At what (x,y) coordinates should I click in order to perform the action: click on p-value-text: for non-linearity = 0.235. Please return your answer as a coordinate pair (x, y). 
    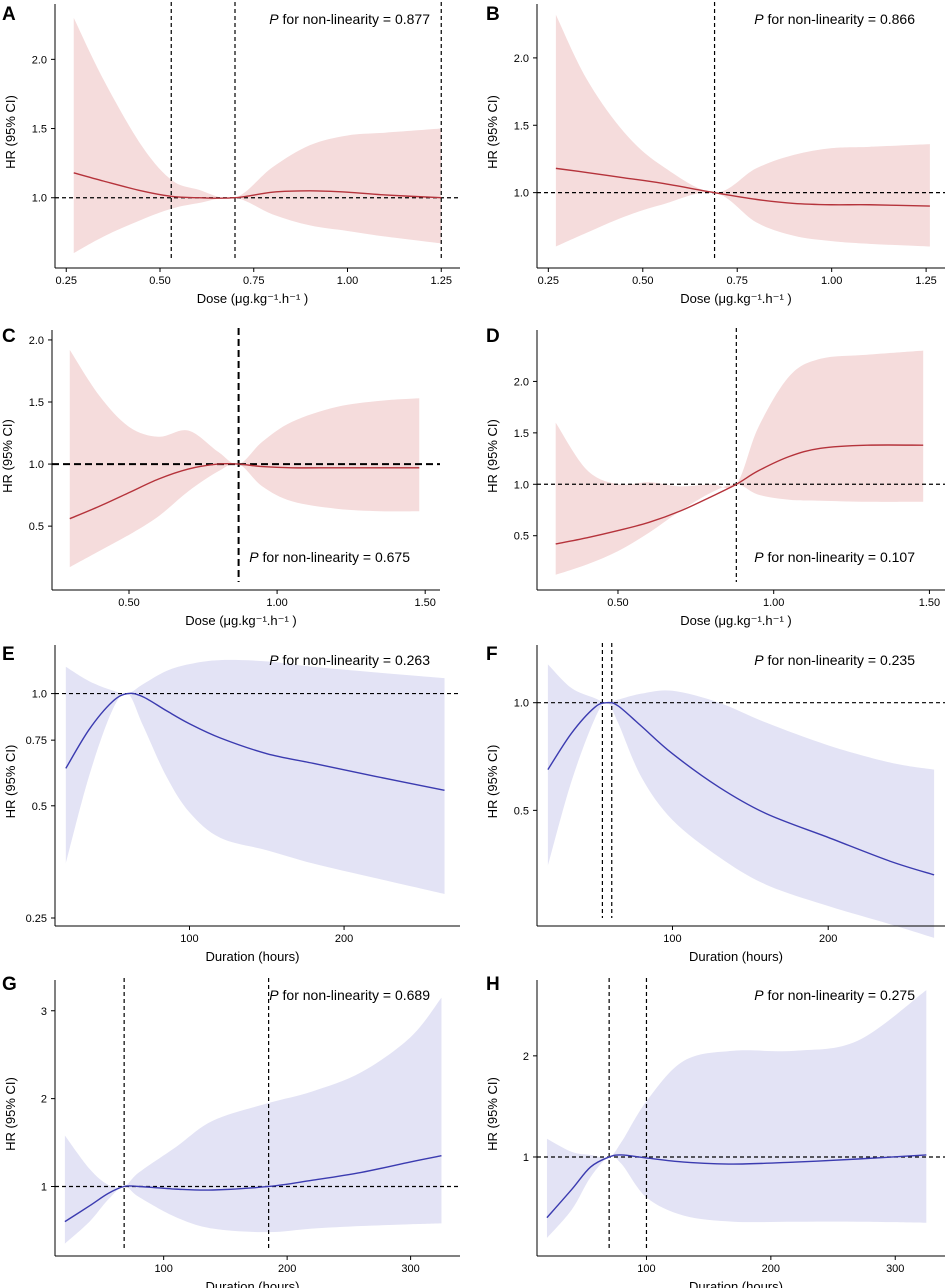
    Looking at the image, I should click on (840, 660).